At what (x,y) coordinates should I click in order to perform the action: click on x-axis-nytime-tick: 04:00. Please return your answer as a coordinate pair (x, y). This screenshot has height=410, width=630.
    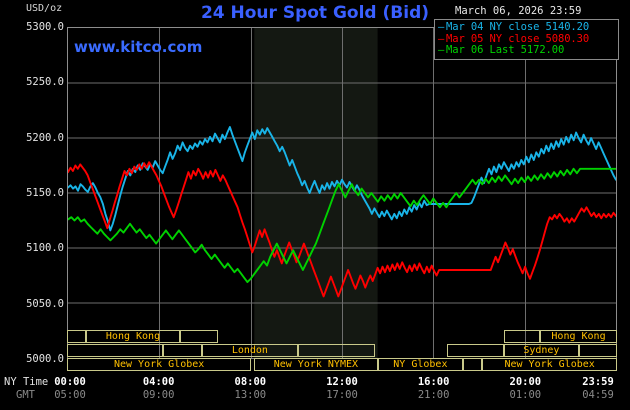
    Looking at the image, I should click on (158, 382).